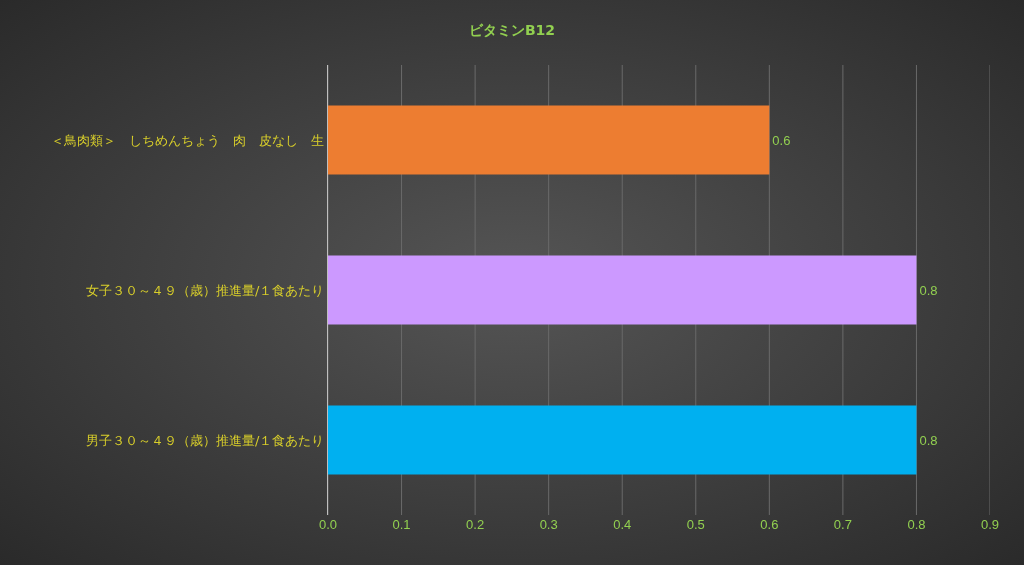  I want to click on x-tick-label: 0.0, so click(328, 524).